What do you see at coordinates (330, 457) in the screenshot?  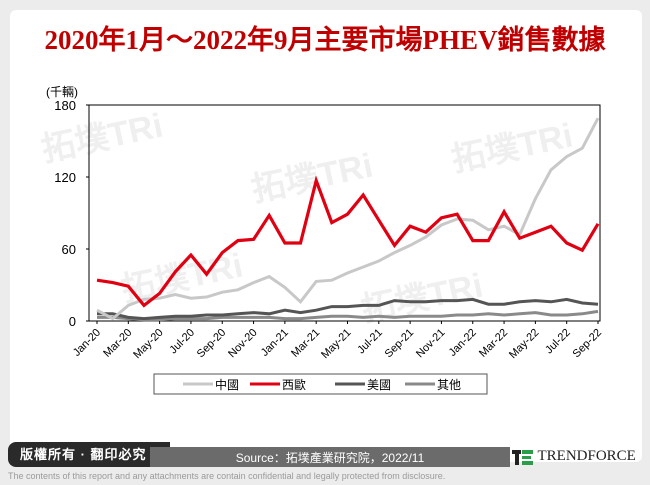 I see `source-label: Source：拓墣產業研究院，2022/11` at bounding box center [330, 457].